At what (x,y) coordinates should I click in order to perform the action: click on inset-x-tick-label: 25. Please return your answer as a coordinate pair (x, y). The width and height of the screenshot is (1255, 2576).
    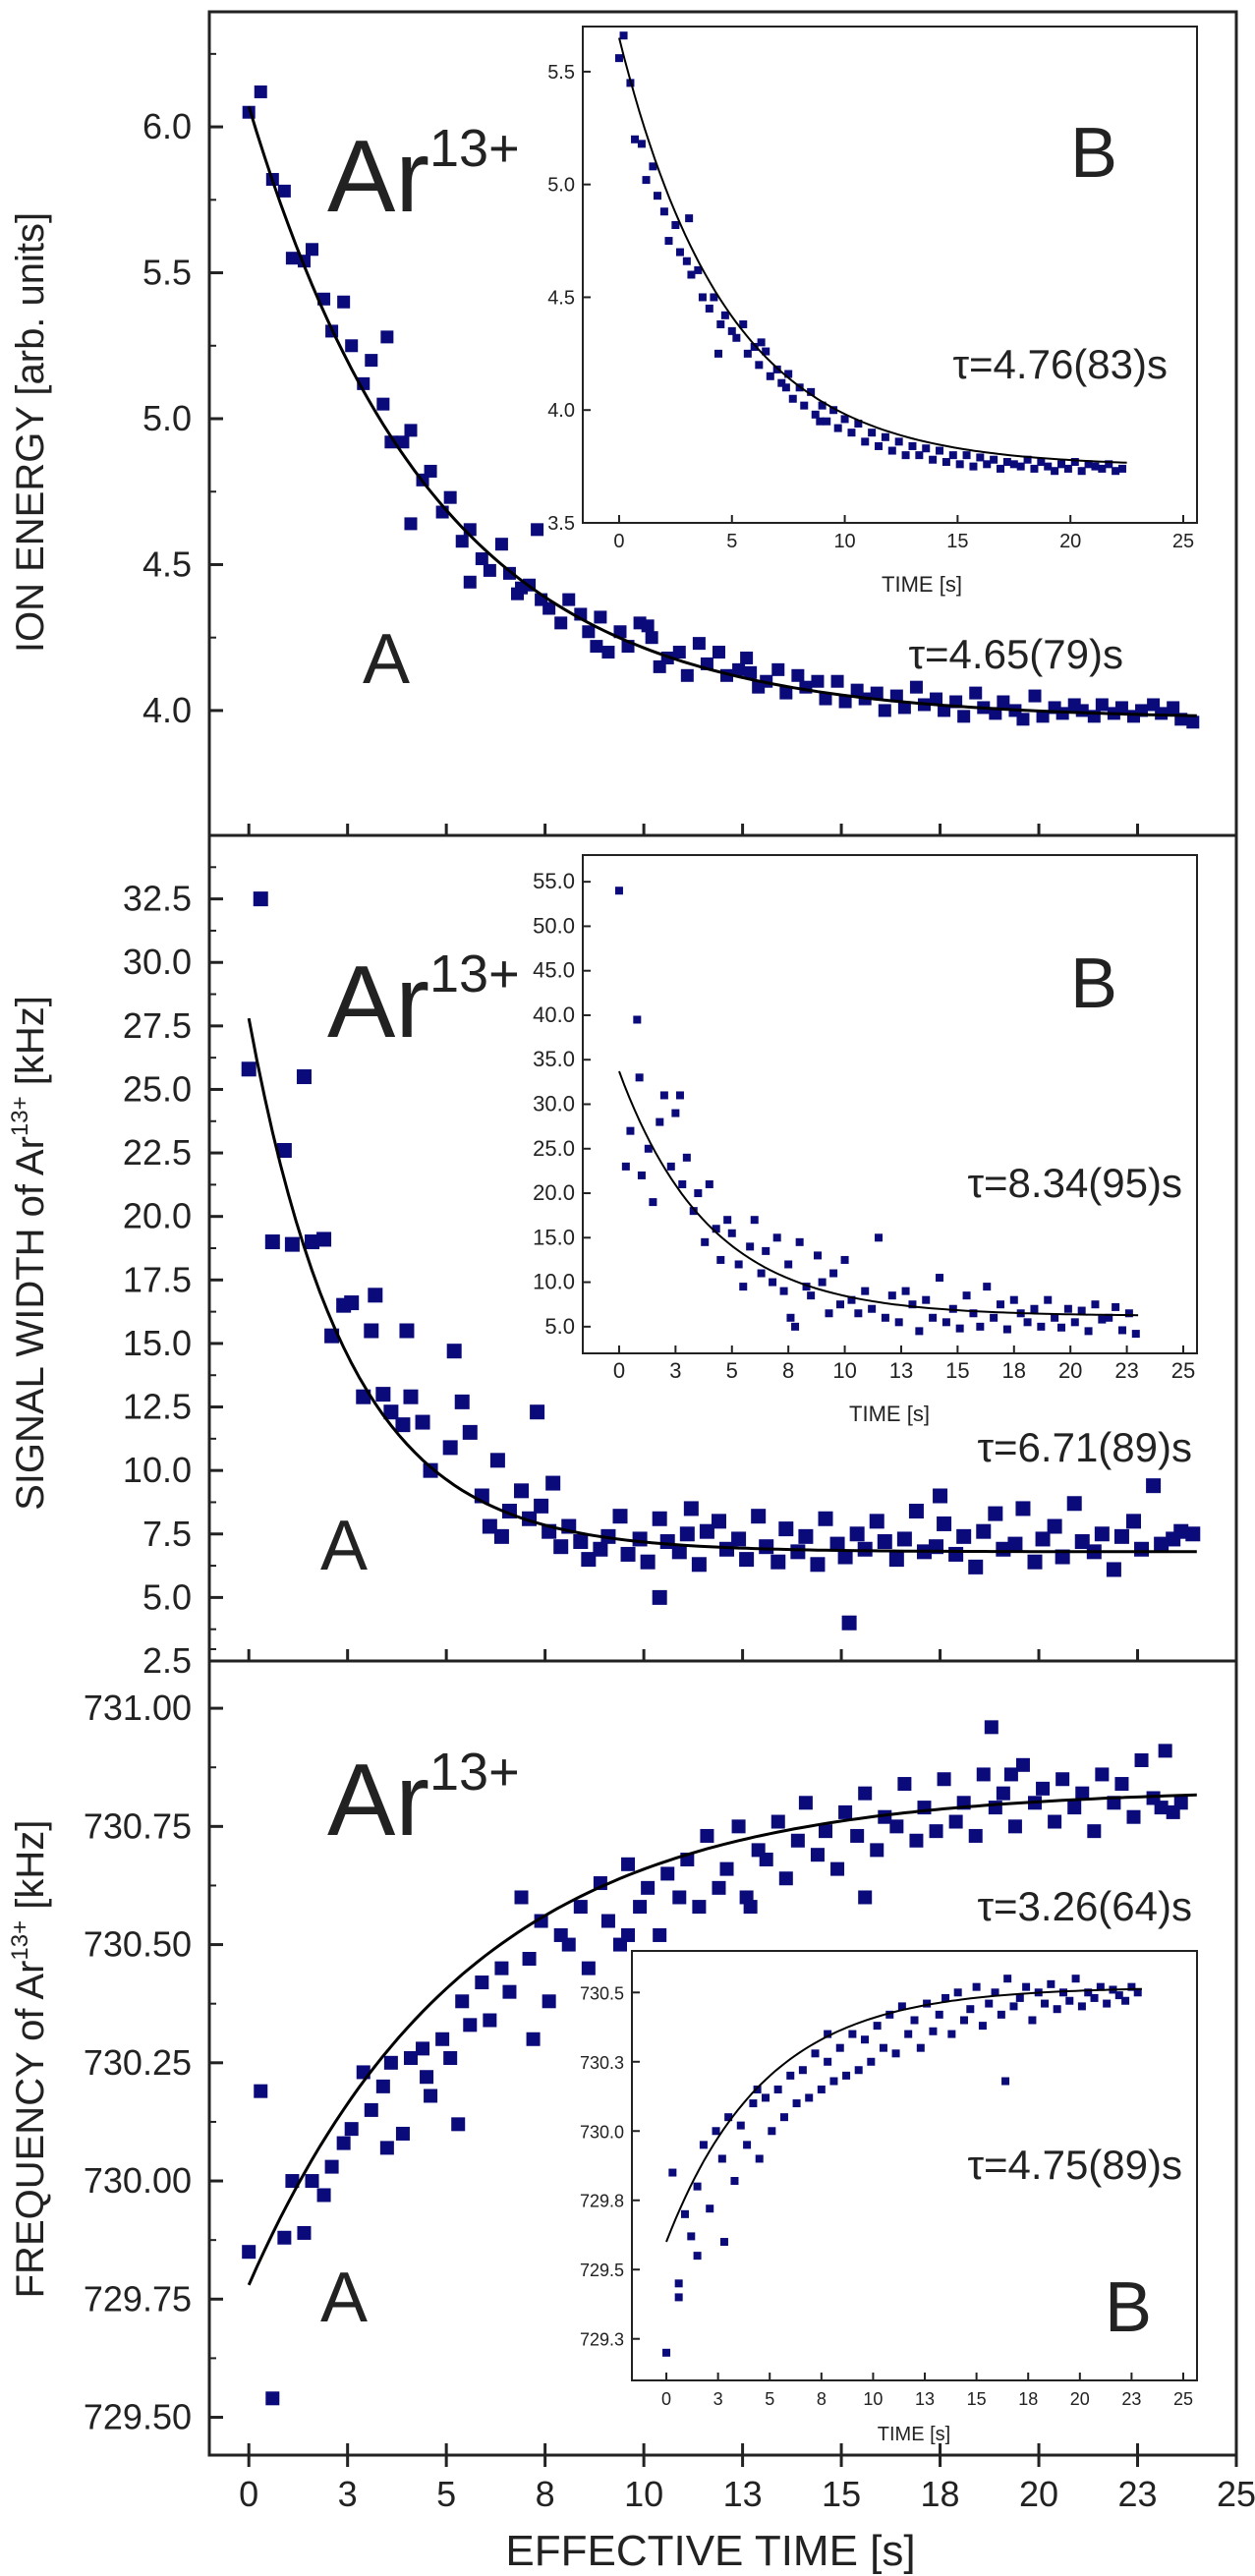
    Looking at the image, I should click on (1183, 1370).